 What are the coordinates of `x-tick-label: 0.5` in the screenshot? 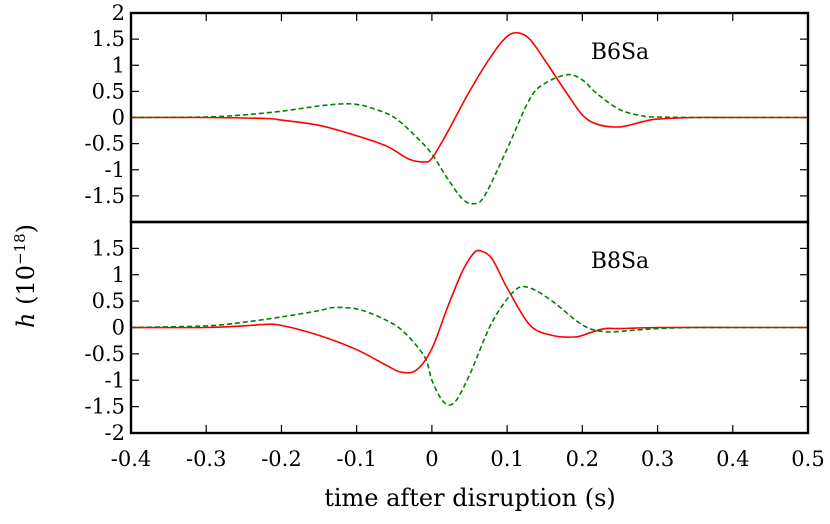 It's located at (807, 459).